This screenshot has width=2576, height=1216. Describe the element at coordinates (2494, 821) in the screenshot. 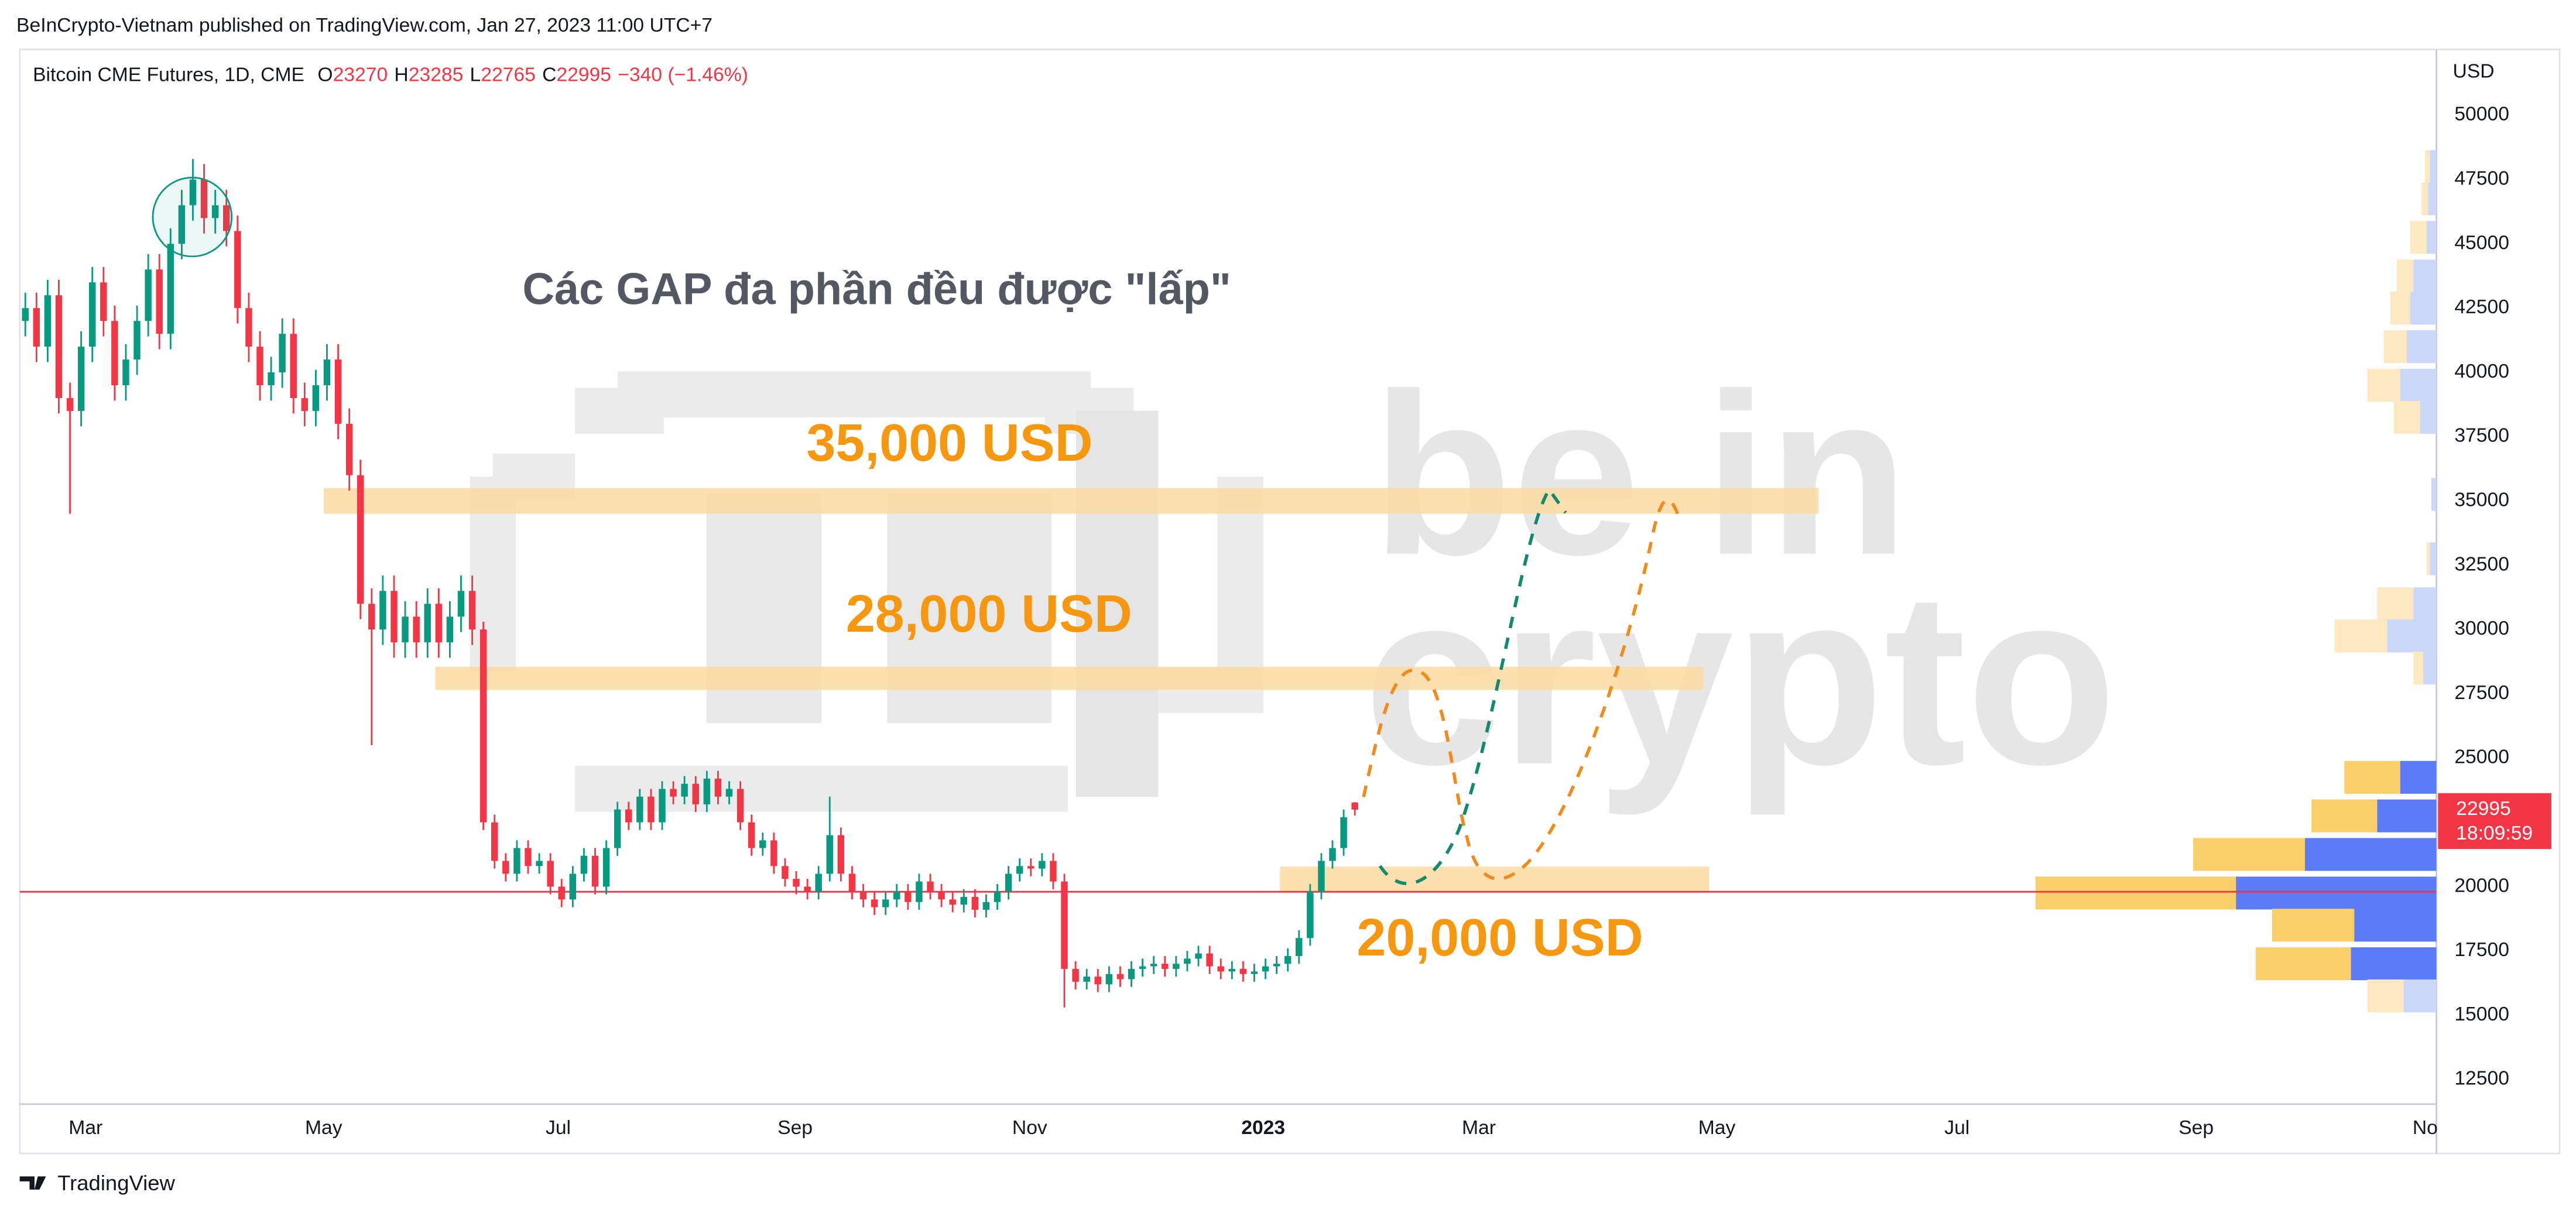

I see `price-label-box` at that location.